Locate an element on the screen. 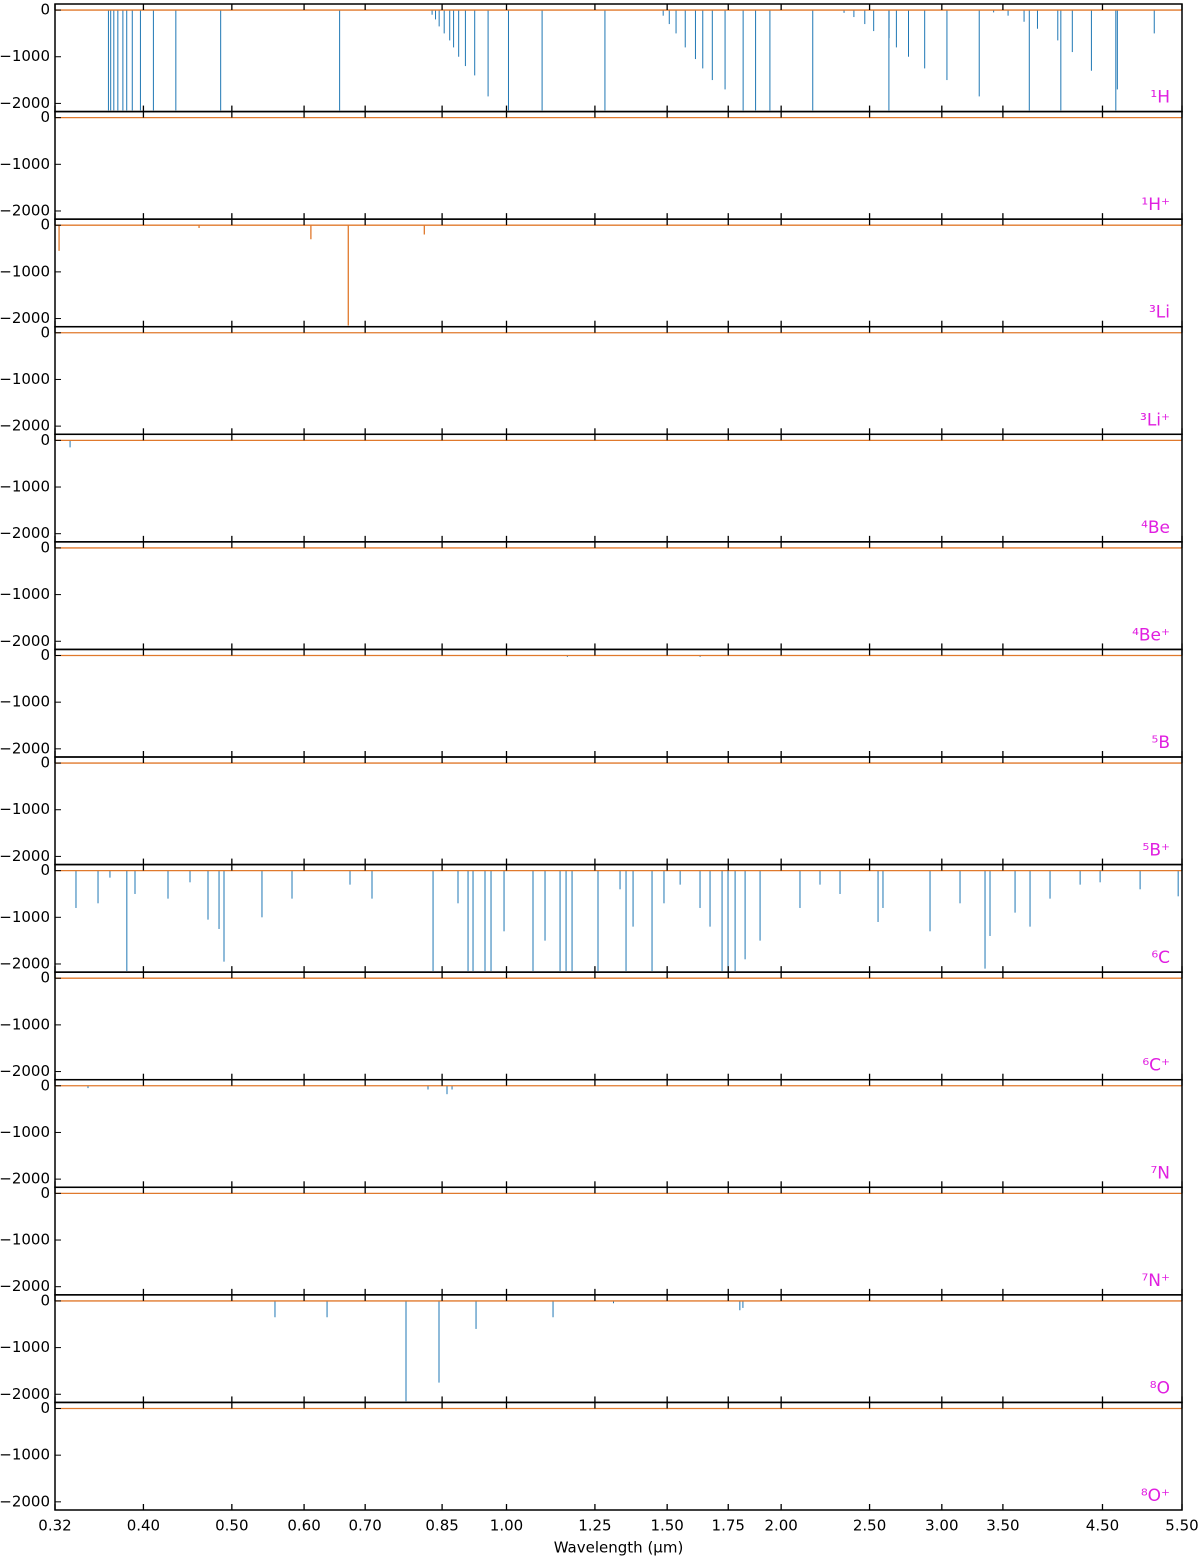  panel-label: ¹H⁺ is located at coordinates (1155, 205).